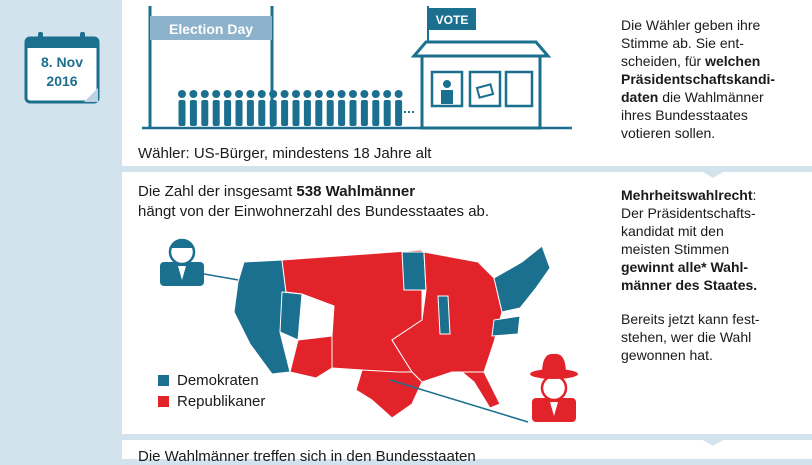  I want to click on legend-republicans-label: Republikaner, so click(221, 401).